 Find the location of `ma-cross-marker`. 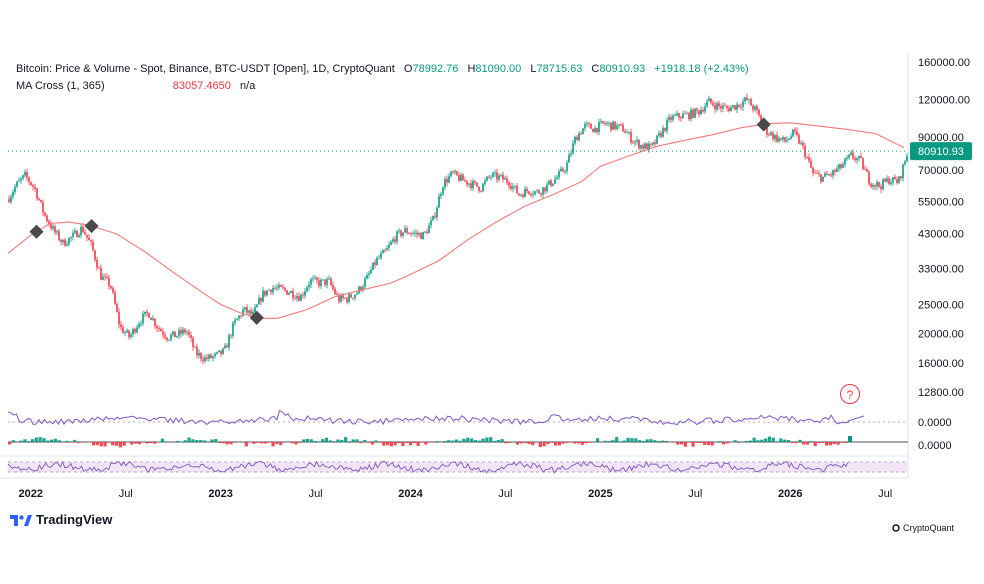

ma-cross-marker is located at coordinates (36, 231).